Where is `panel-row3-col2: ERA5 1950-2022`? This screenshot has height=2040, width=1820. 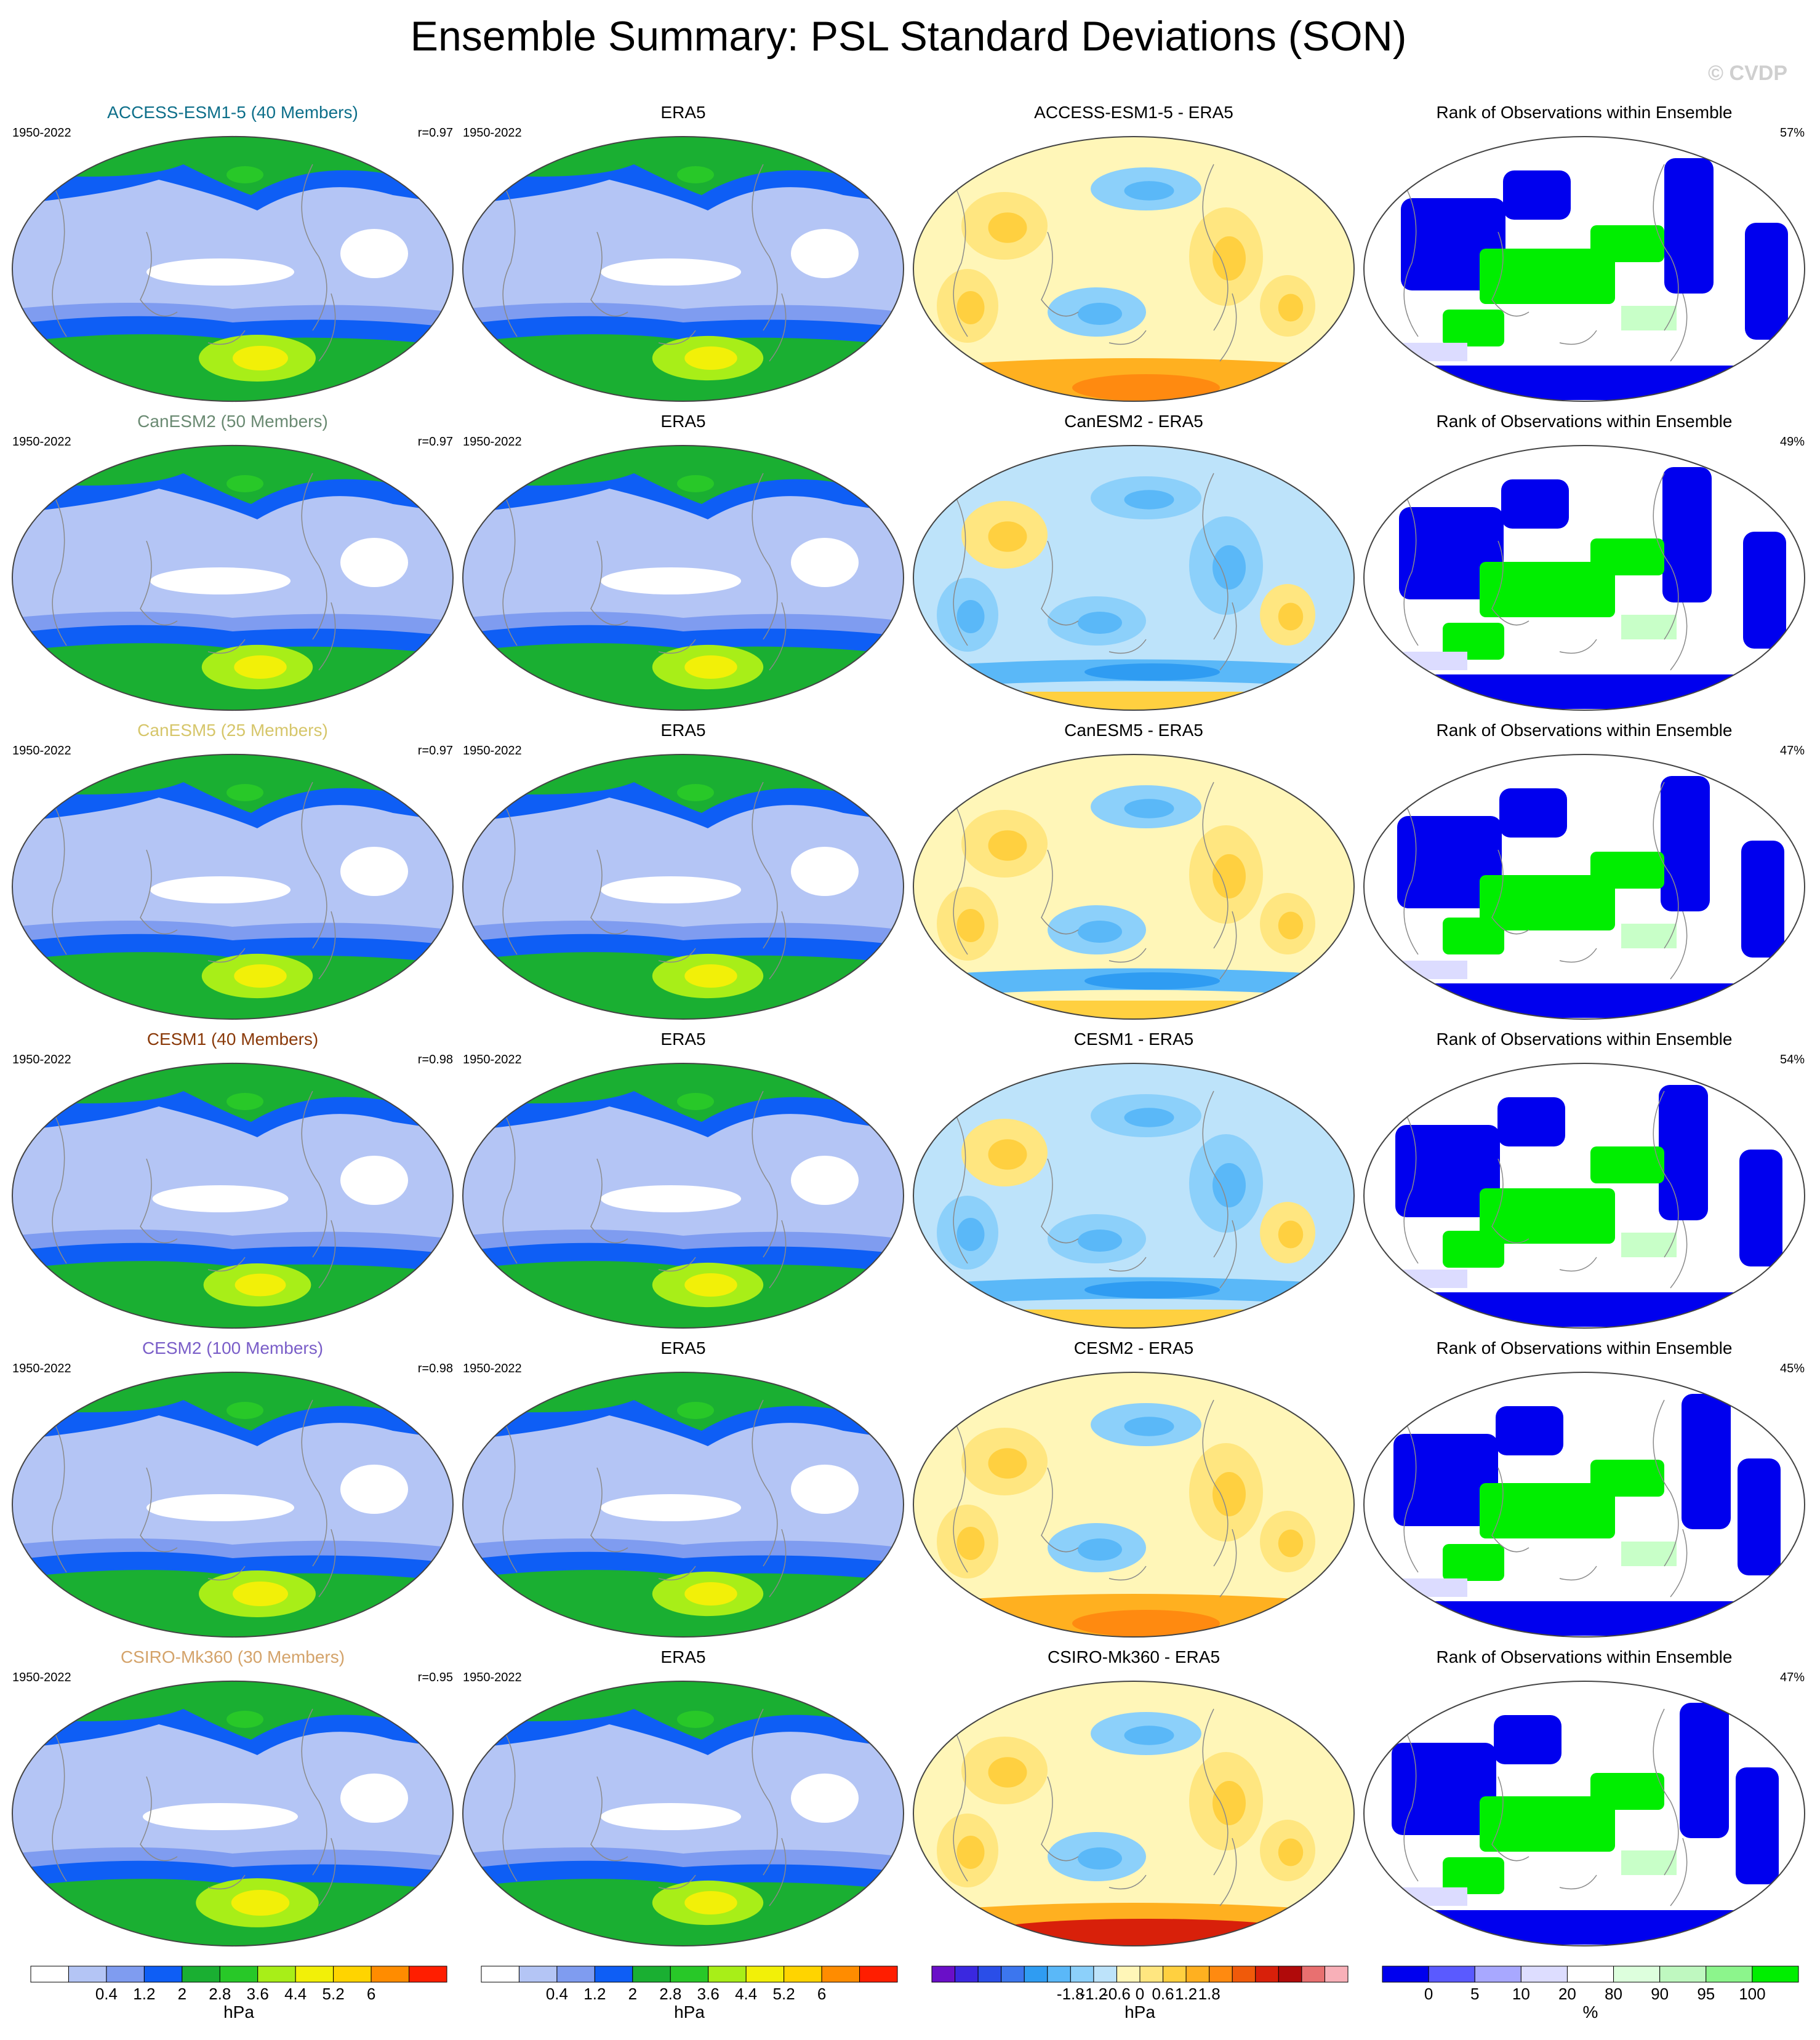
panel-row3-col2: ERA5 1950-2022 is located at coordinates (683, 870).